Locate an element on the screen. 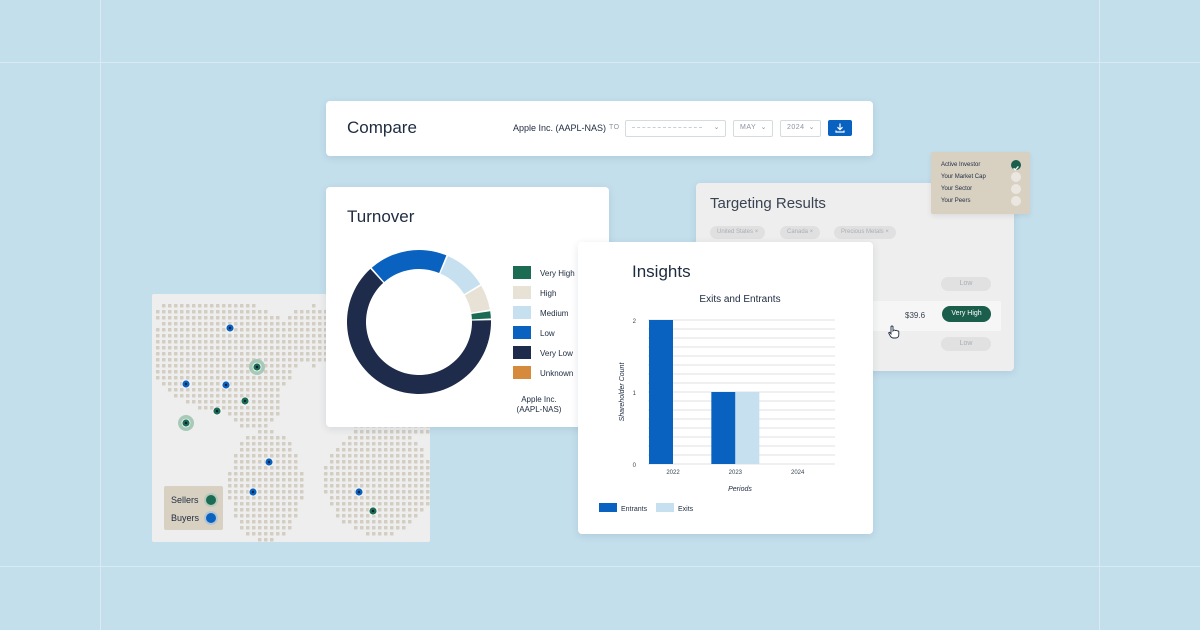  turnover-company-label: Apple Inc. (AAPL-NAS) is located at coordinates (539, 404).